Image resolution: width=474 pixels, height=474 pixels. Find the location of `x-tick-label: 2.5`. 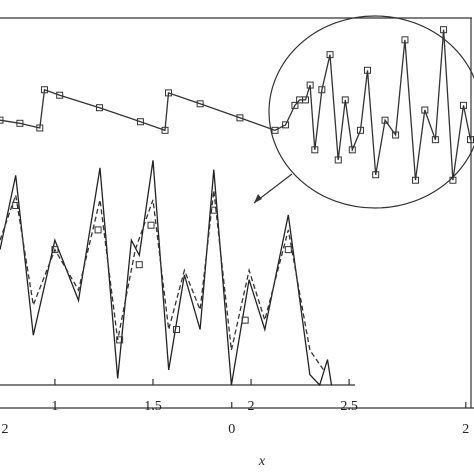

x-tick-label: 2.5 is located at coordinates (349, 406).